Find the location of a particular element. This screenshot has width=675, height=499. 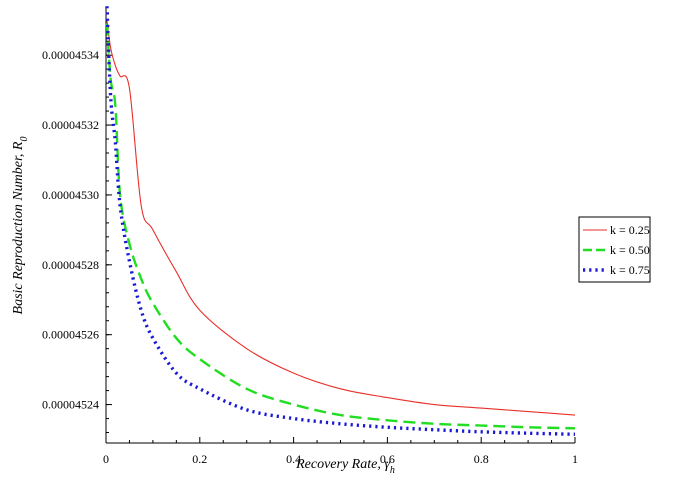

y-tick-label: 0.00004526 is located at coordinates (70, 335).